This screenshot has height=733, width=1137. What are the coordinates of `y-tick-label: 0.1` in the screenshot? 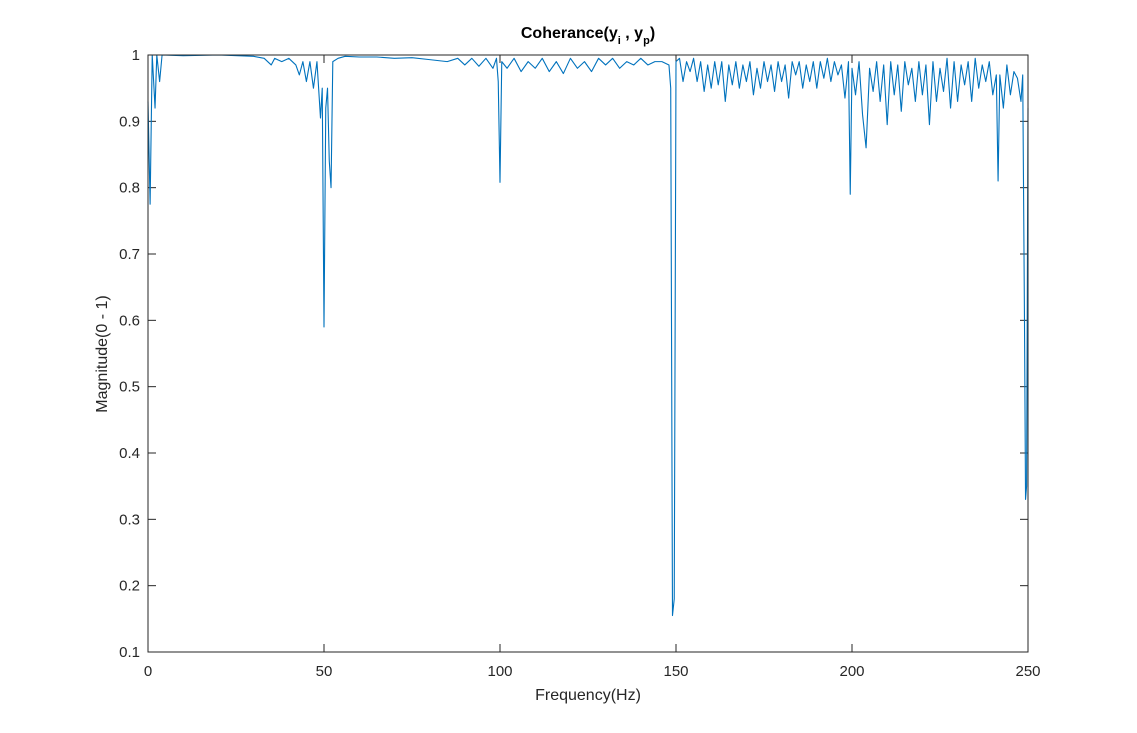 It's located at (129, 652).